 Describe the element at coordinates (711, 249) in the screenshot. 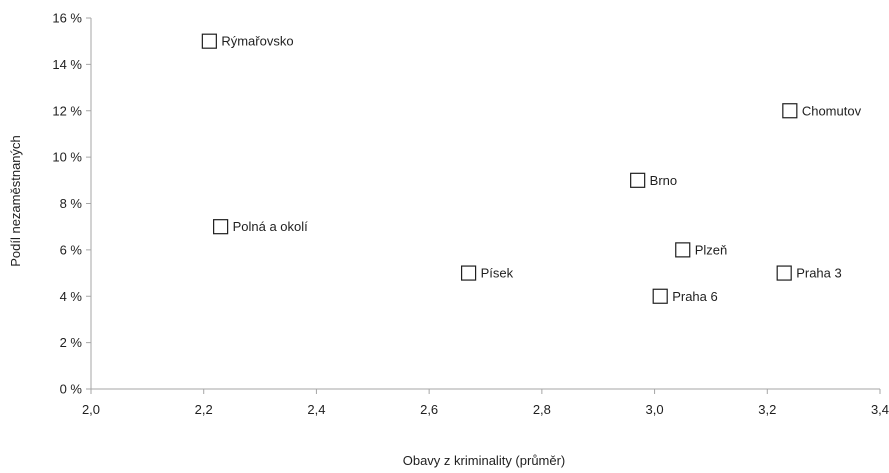

I see `point-label: Plzeň` at that location.